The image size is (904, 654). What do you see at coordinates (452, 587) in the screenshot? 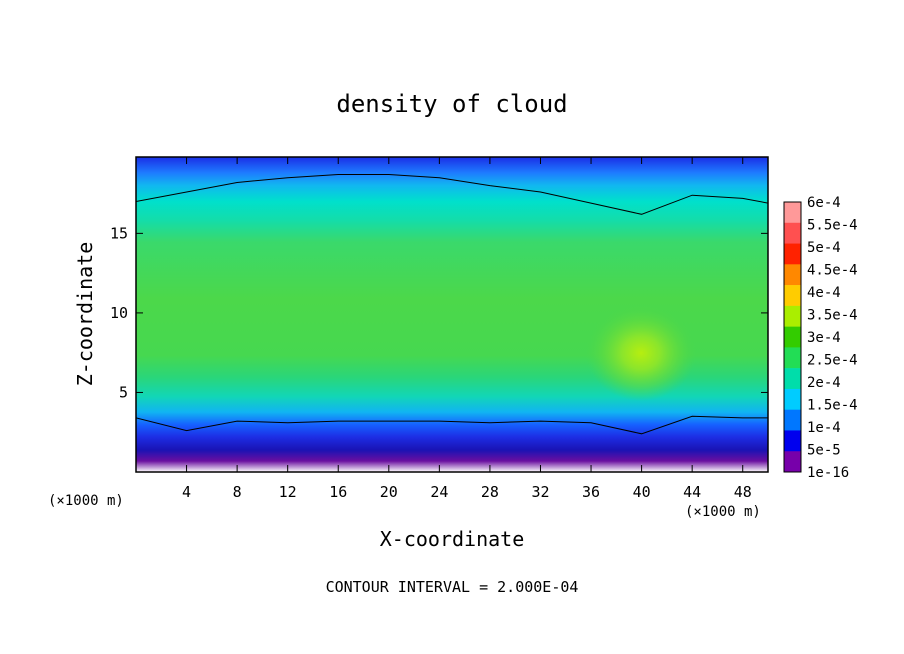
I see `contour-interval-note: CONTOUR INTERVAL = 2.000E-04` at bounding box center [452, 587].